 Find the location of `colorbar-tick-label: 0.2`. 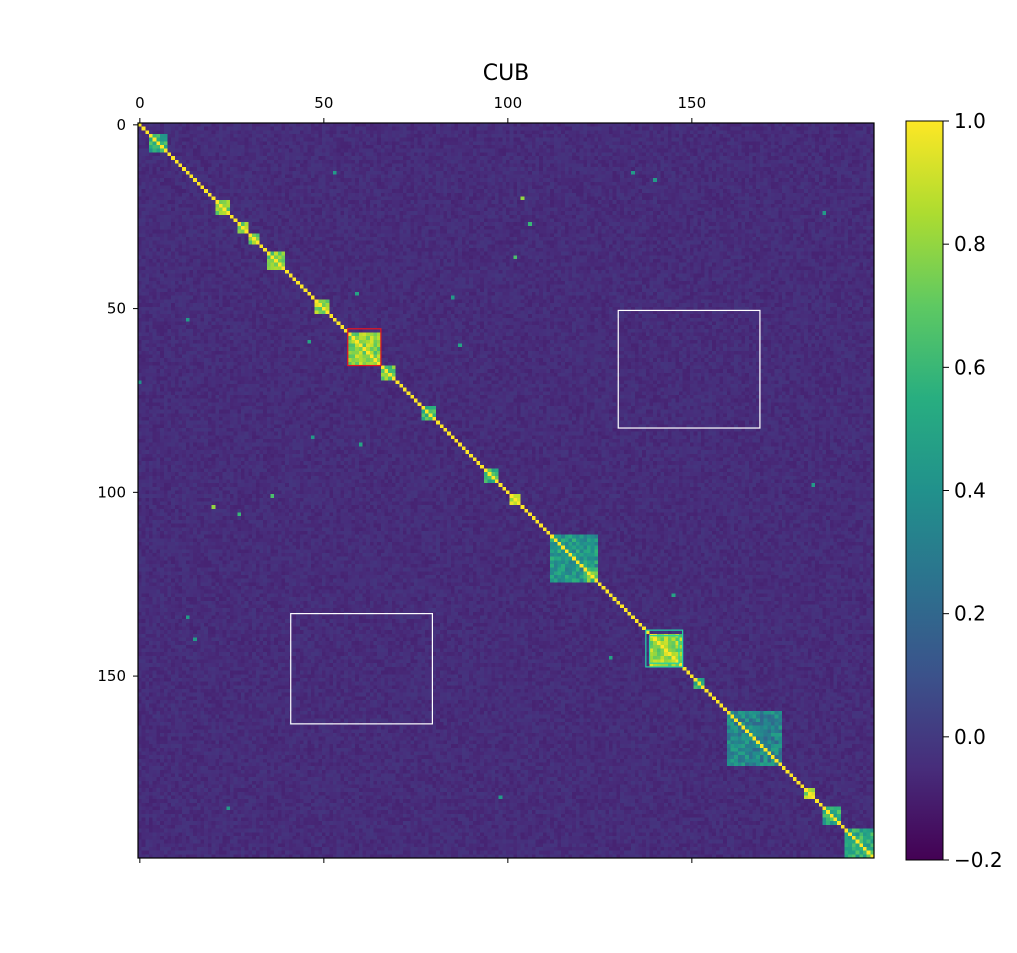

colorbar-tick-label: 0.2 is located at coordinates (970, 614).